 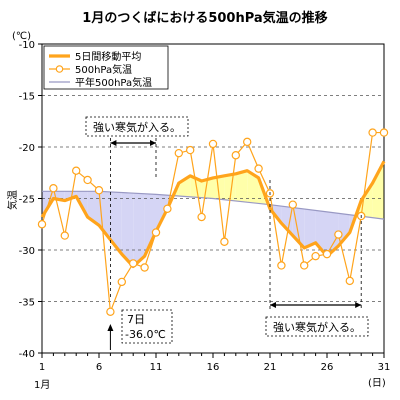 I want to click on x-tick-label: 16, so click(x=213, y=367).